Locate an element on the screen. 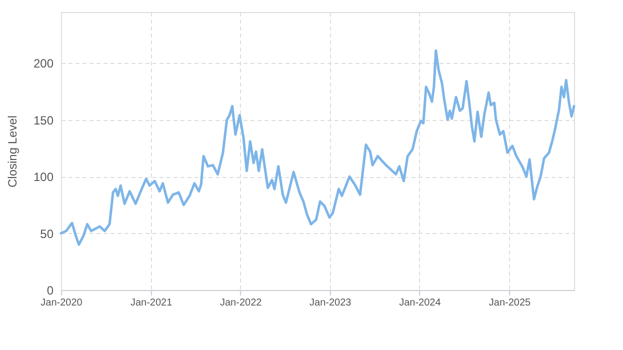 This screenshot has height=350, width=623. y-tick-label: 200 is located at coordinates (43, 63).